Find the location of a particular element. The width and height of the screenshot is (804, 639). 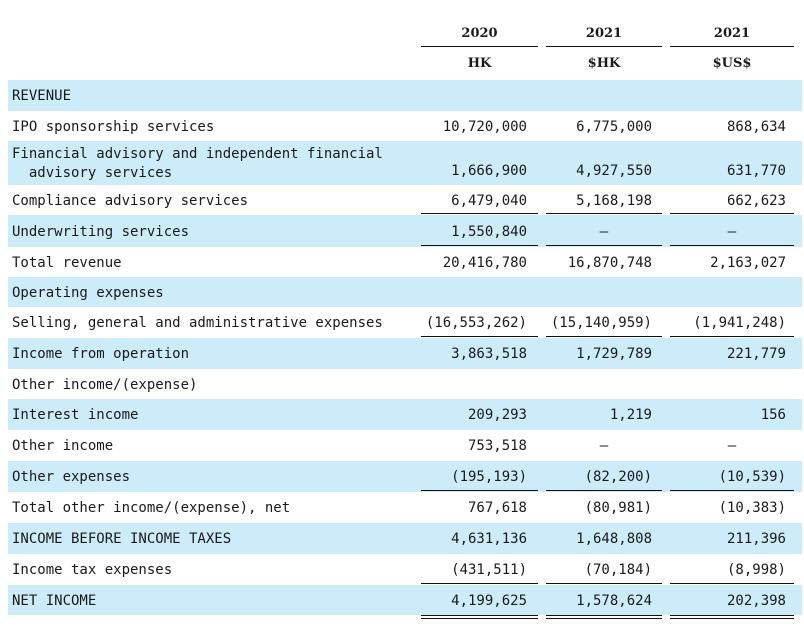

table-row: Other income 753,518 — — is located at coordinates (405, 445).